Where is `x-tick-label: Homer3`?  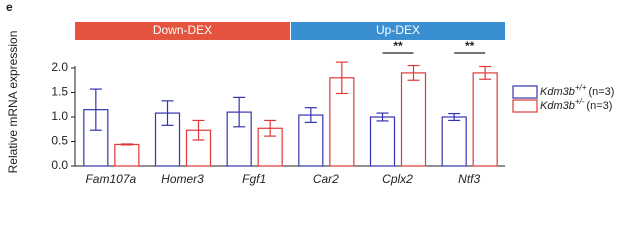
x-tick-label: Homer3 is located at coordinates (182, 179).